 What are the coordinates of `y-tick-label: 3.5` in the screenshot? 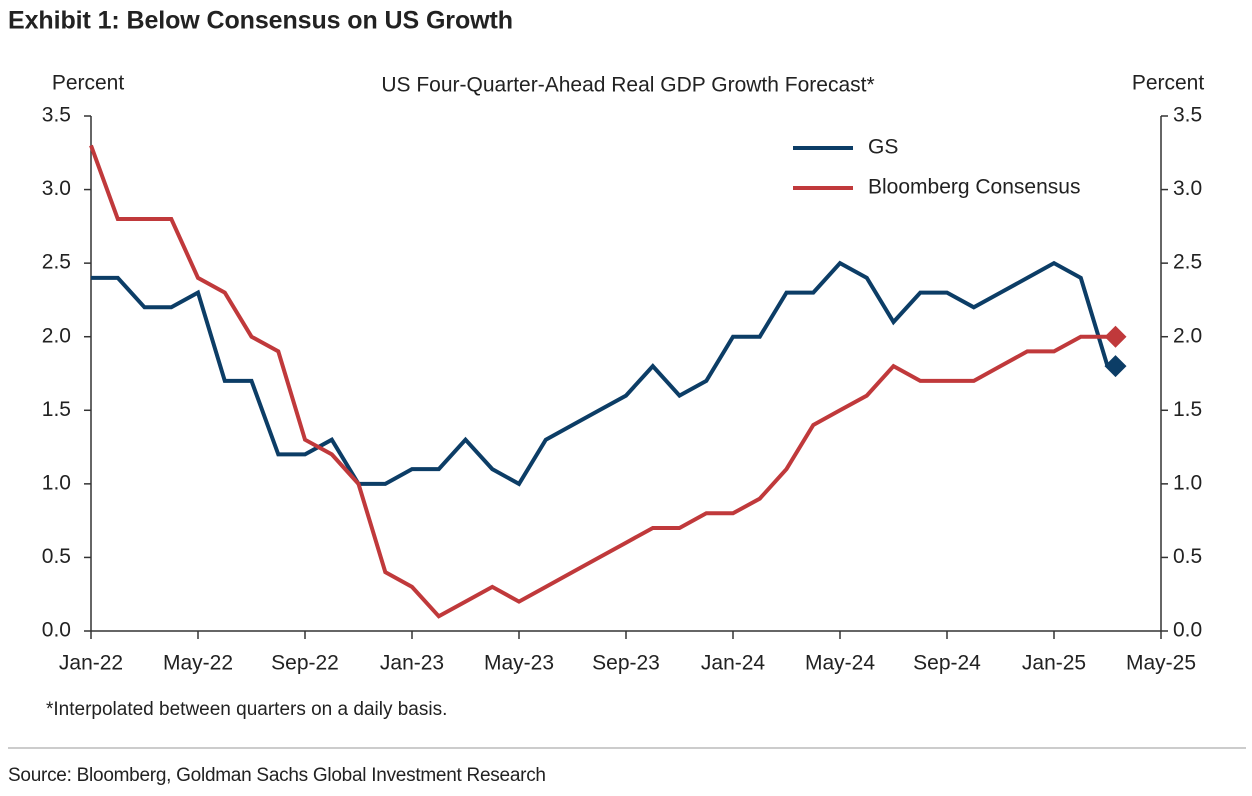 It's located at (56, 115).